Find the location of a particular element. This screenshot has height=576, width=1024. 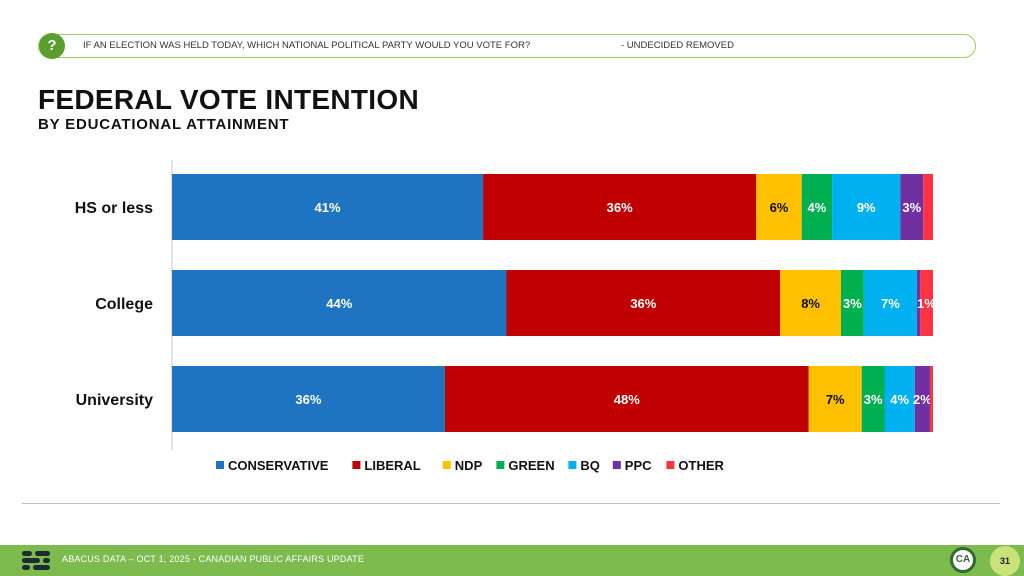

page-subtitle: BY EDUCATIONAL ATTAINMENT is located at coordinates (164, 124).